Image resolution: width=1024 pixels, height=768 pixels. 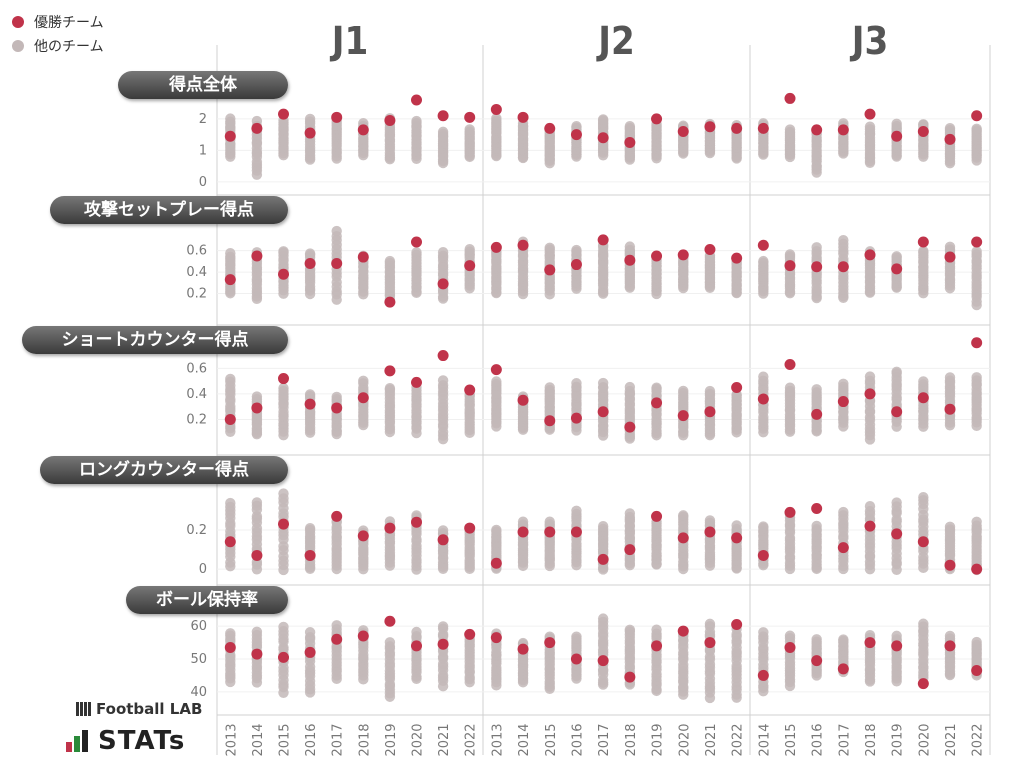 What do you see at coordinates (142, 741) in the screenshot?
I see `stats-logo-text: STATs` at bounding box center [142, 741].